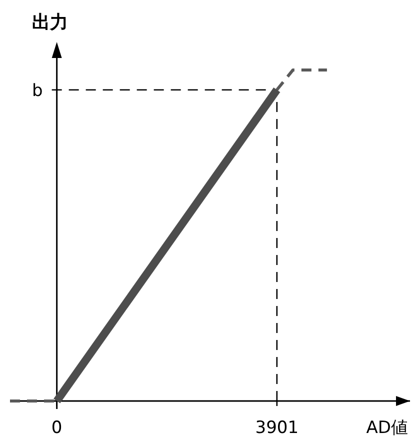 The height and width of the screenshot is (441, 414). What do you see at coordinates (277, 428) in the screenshot?
I see `x-tick-label: 3901` at bounding box center [277, 428].